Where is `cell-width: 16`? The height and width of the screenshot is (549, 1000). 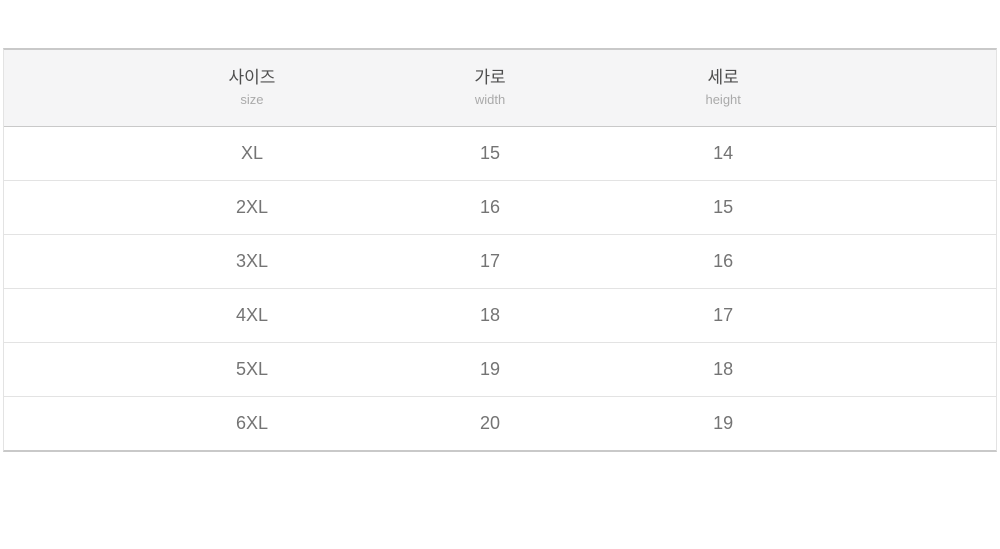 cell-width: 16 is located at coordinates (490, 207).